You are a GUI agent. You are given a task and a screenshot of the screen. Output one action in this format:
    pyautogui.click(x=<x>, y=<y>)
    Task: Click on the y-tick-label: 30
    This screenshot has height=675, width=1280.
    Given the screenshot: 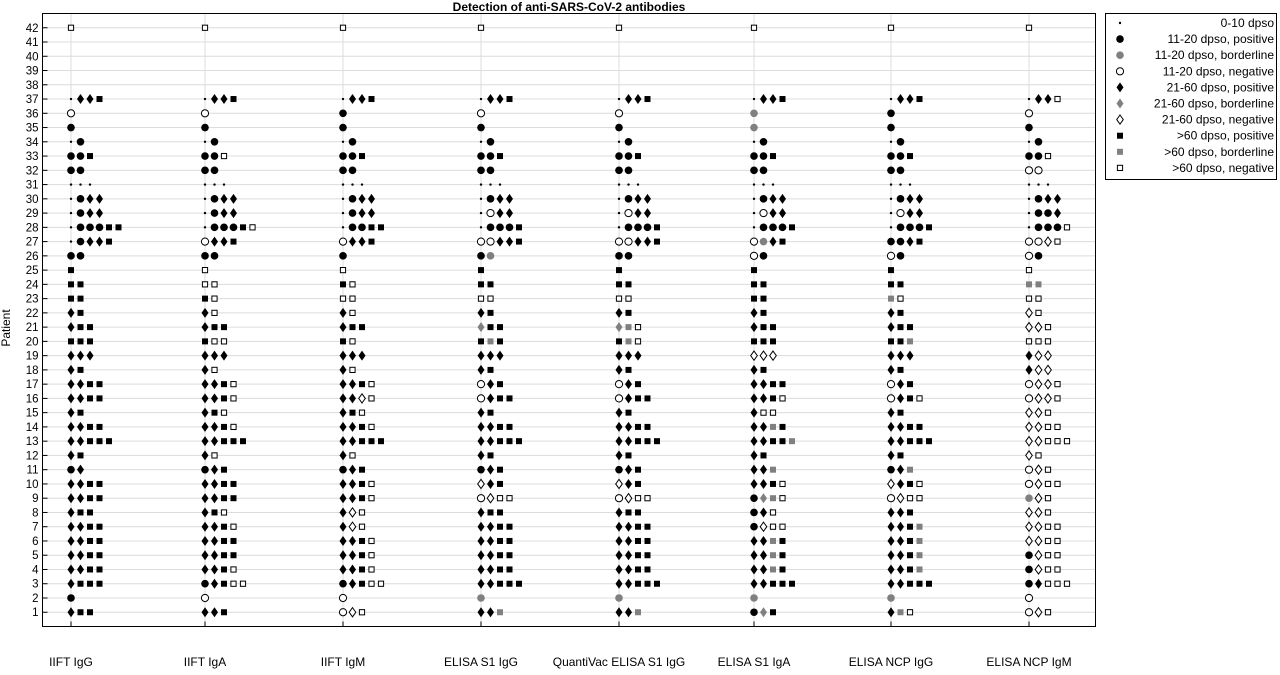 What is the action you would take?
    pyautogui.click(x=32, y=200)
    